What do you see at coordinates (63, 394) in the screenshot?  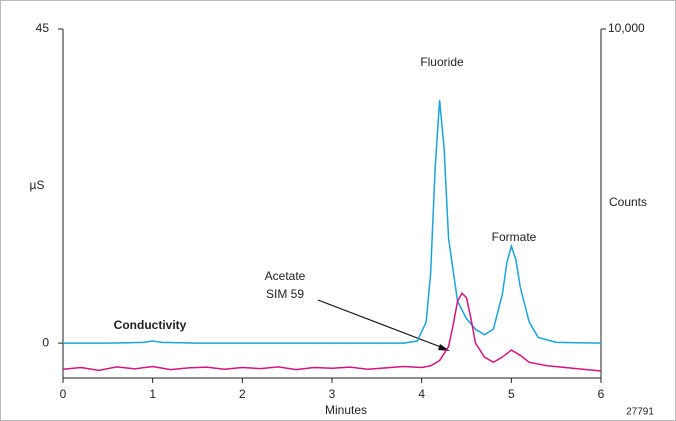 I see `x-tick-label: 0` at bounding box center [63, 394].